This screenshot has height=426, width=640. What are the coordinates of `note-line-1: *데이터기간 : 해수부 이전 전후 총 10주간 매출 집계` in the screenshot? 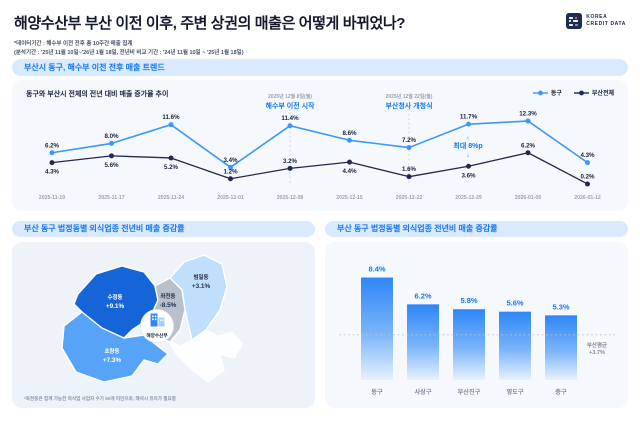 It's located at (73, 44).